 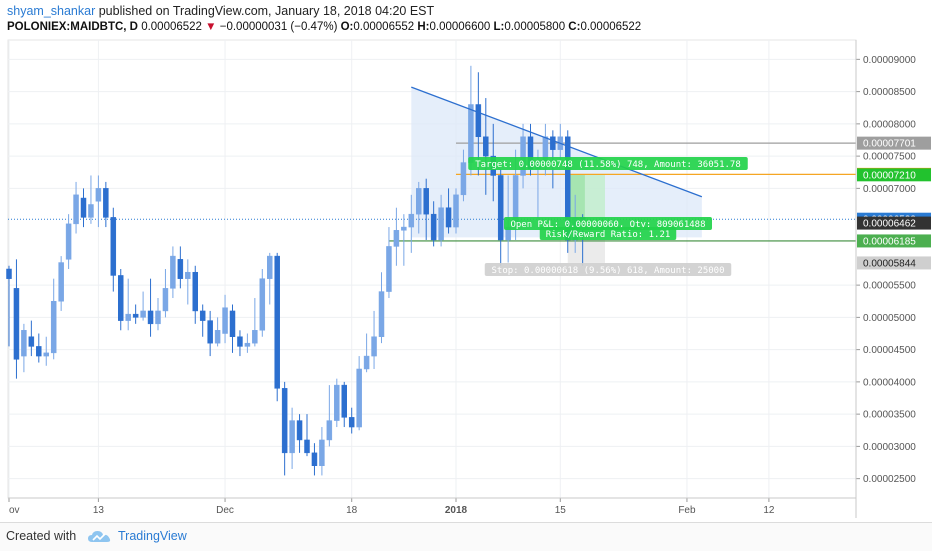 I want to click on price-tag-label: 0.00006185, so click(x=889, y=241).